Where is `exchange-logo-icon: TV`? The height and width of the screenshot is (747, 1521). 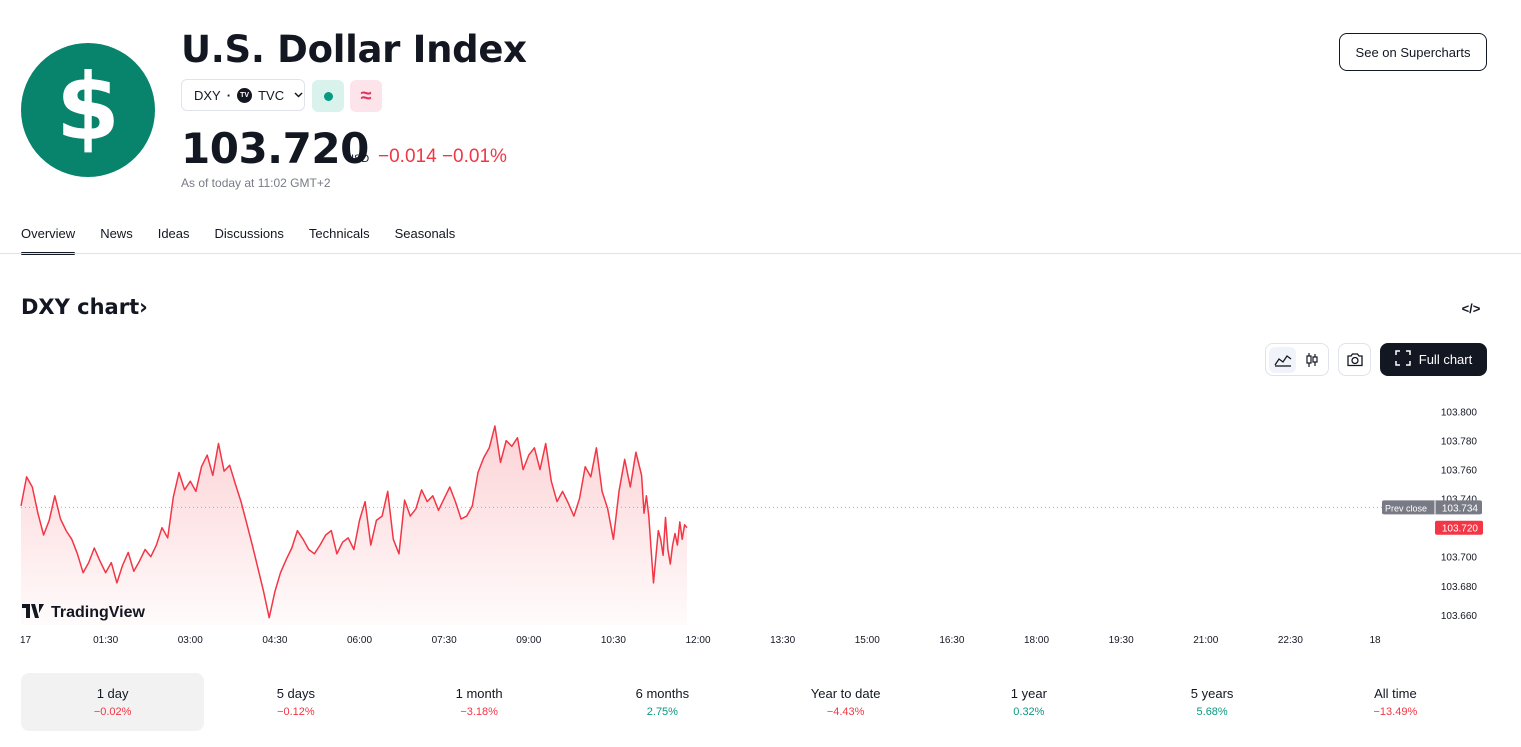
exchange-logo-icon: TV is located at coordinates (245, 95).